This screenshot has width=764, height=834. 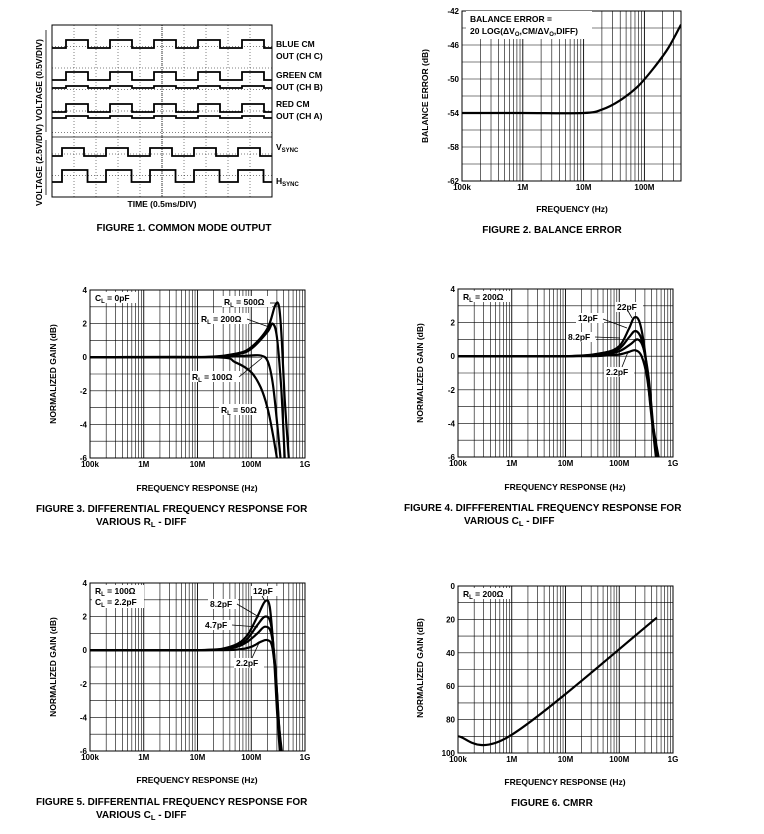 I want to click on figure-5-ytick: -2, so click(x=84, y=684).